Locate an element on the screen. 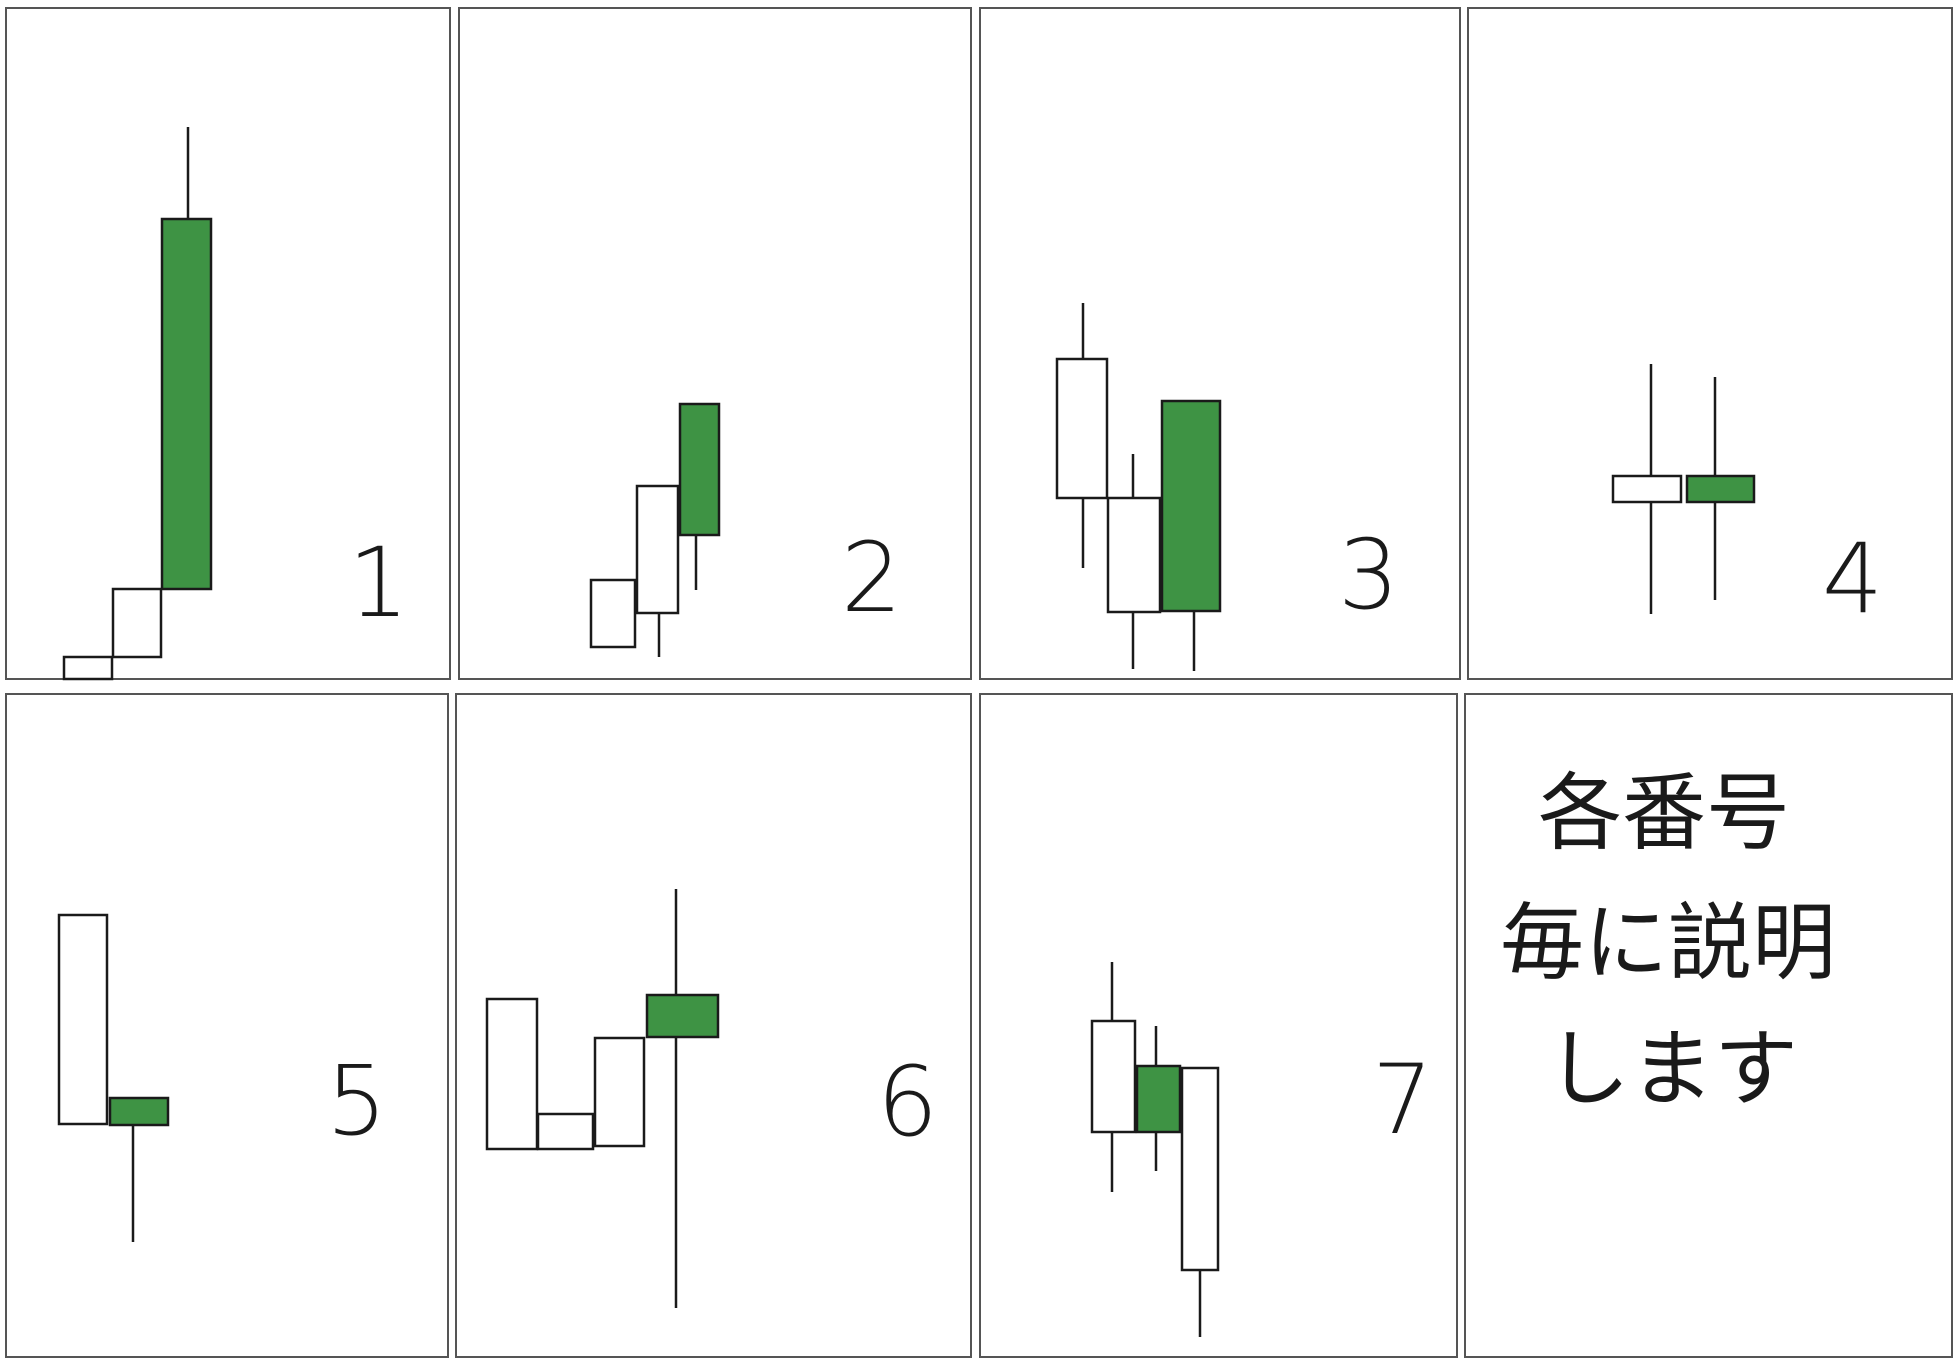 Image resolution: width=1957 pixels, height=1368 pixels. note-line-2: 毎に説明 is located at coordinates (1668, 943).